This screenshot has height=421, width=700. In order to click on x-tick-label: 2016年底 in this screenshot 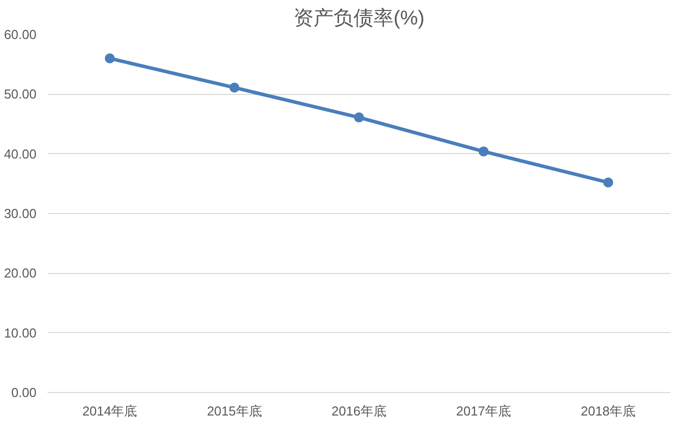, I will do `click(359, 411)`.